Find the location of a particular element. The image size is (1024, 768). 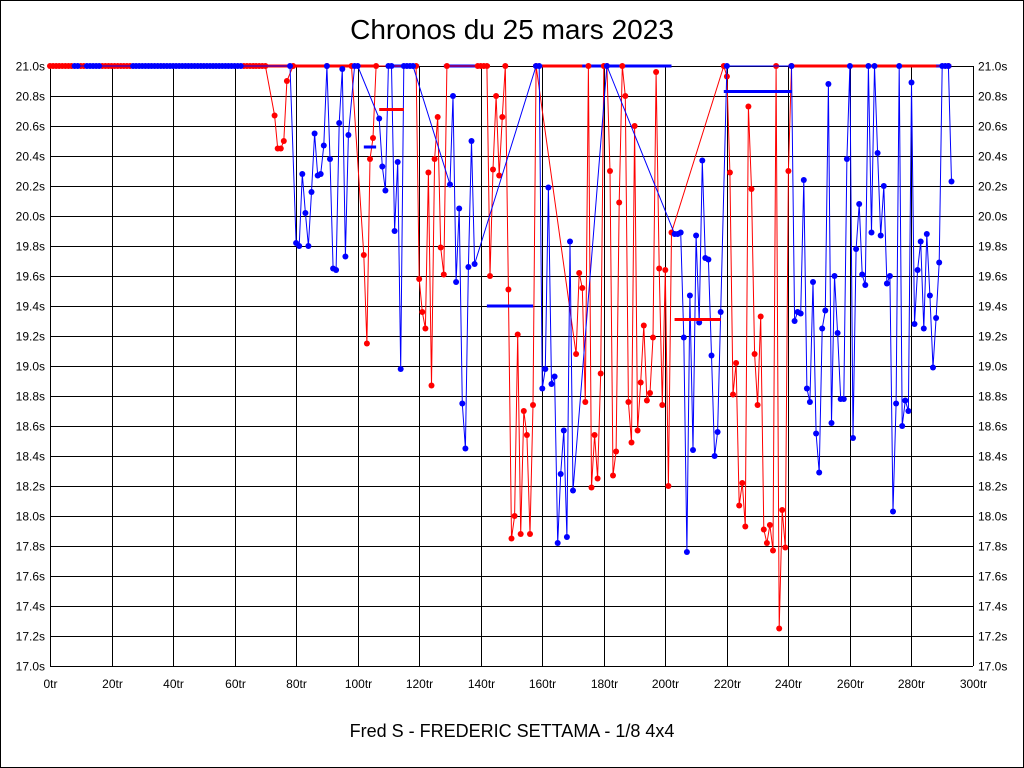

y-tick-label-right: 17.0s is located at coordinates (992, 667).